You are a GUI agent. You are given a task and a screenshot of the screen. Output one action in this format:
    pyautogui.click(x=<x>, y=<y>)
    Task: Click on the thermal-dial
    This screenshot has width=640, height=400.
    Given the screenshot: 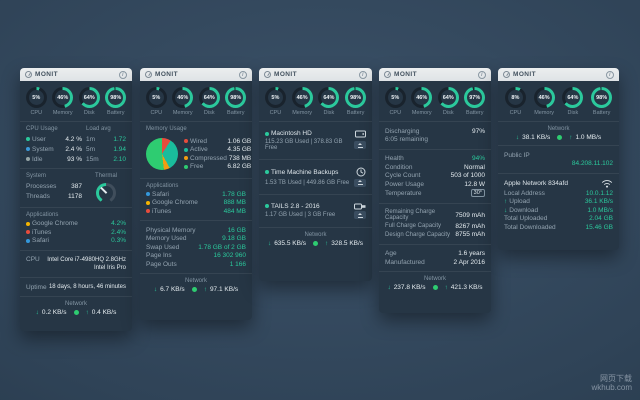 What is the action you would take?
    pyautogui.click(x=106, y=193)
    